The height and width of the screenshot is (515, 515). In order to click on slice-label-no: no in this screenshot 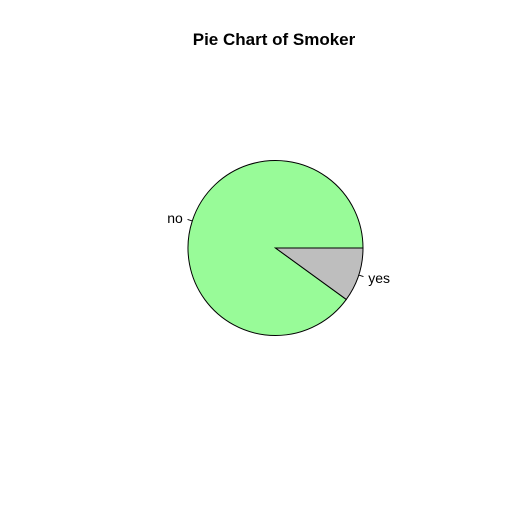, I will do `click(175, 218)`.